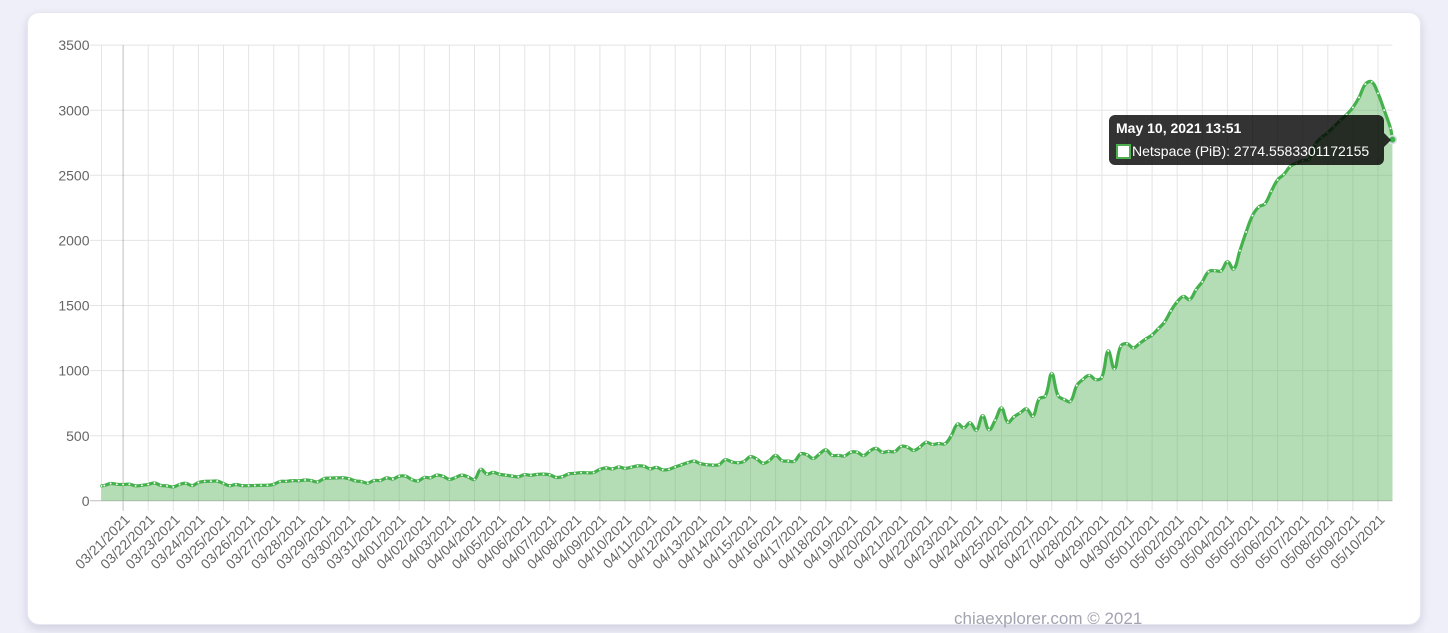 The height and width of the screenshot is (633, 1448). Describe the element at coordinates (73, 371) in the screenshot. I see `svg-text: 1000` at that location.